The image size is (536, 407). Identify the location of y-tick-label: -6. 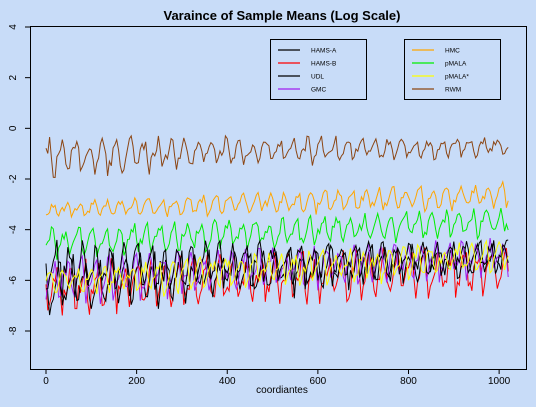
(13, 279).